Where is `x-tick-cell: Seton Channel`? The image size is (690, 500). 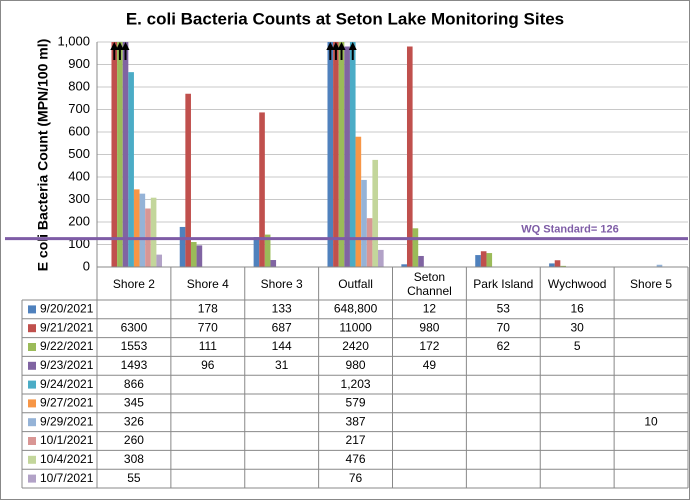 x-tick-cell: Seton Channel is located at coordinates (429, 283).